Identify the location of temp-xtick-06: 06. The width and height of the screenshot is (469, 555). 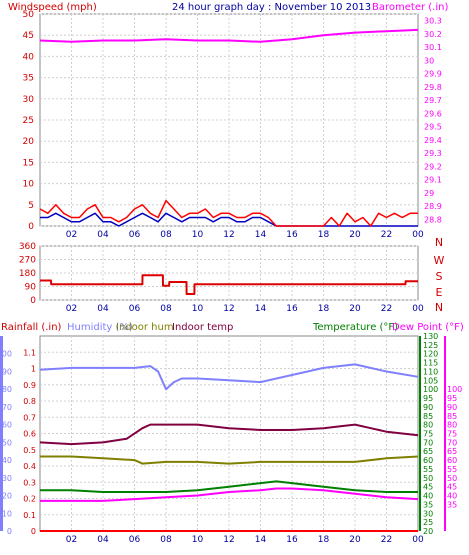
(135, 540).